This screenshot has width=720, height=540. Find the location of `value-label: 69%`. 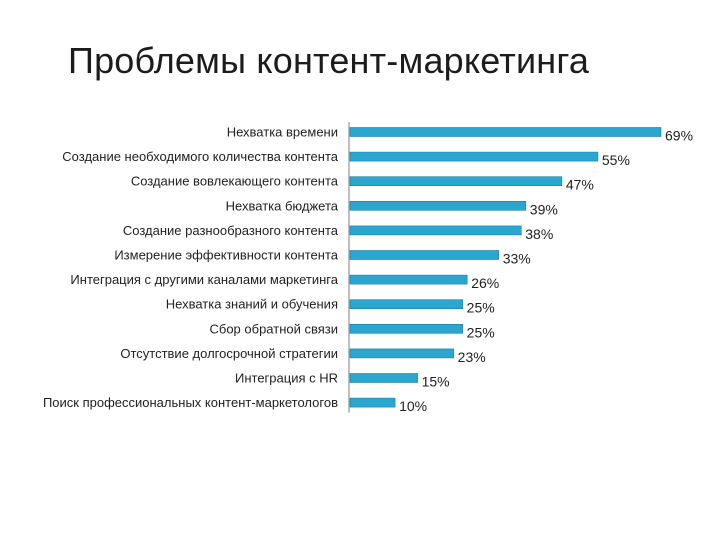

value-label: 69% is located at coordinates (679, 136).